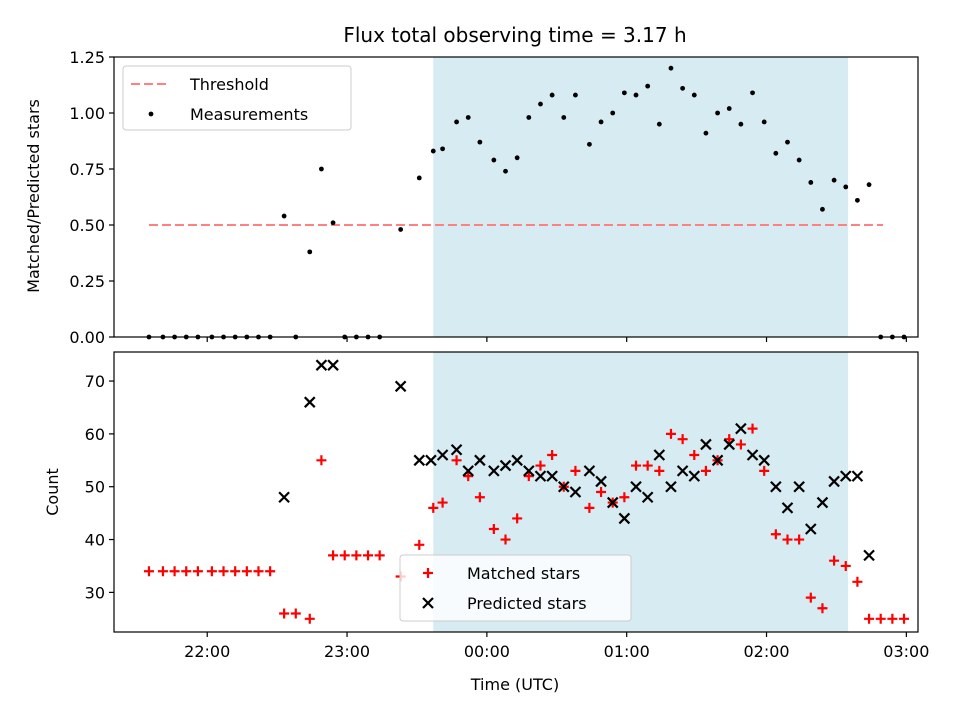 This screenshot has width=960, height=720. Describe the element at coordinates (514, 35) in the screenshot. I see `chart-title: Flux total observing time = 3.17 h` at that location.